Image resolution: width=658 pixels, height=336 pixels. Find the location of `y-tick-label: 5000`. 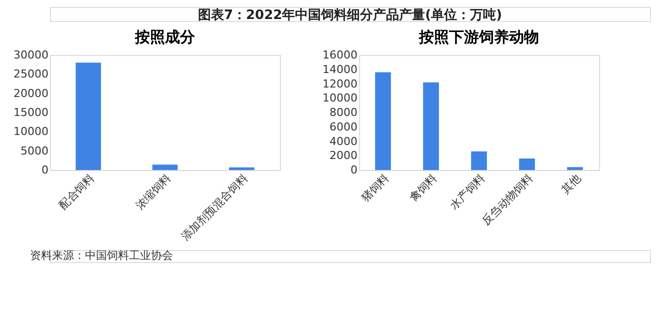

y-tick-label: 5000 is located at coordinates (34, 151).